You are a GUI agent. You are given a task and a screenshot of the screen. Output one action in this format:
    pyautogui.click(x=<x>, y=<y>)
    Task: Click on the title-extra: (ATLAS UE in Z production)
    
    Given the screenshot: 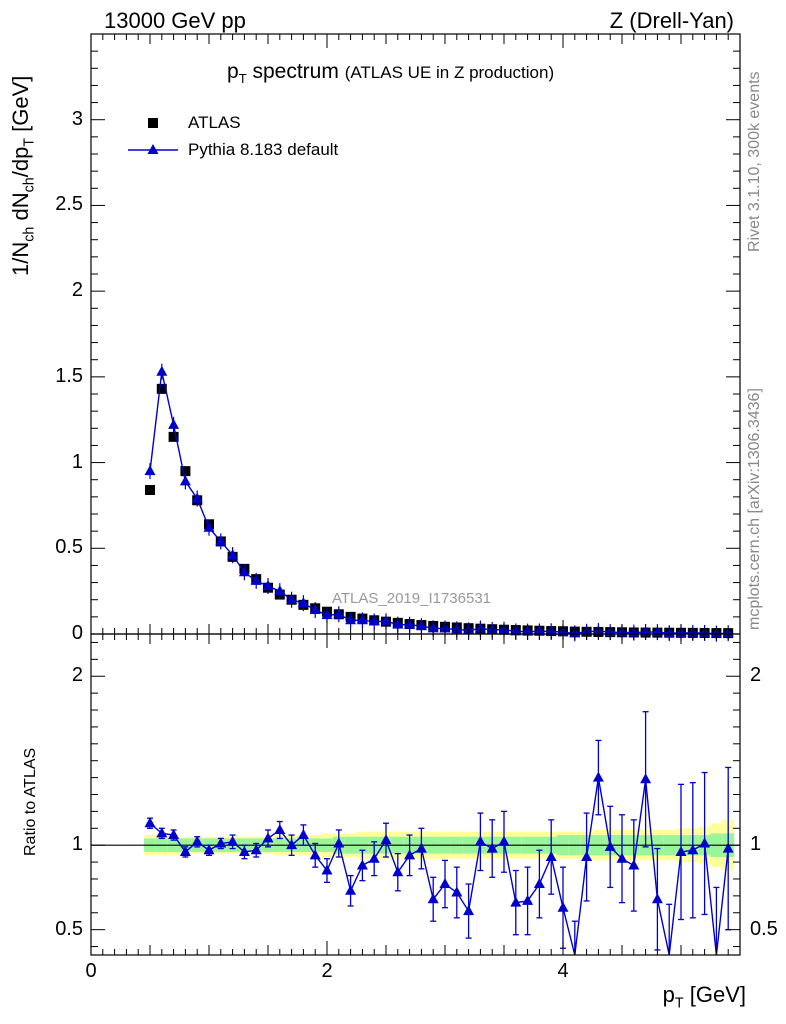 What is the action you would take?
    pyautogui.click(x=449, y=72)
    